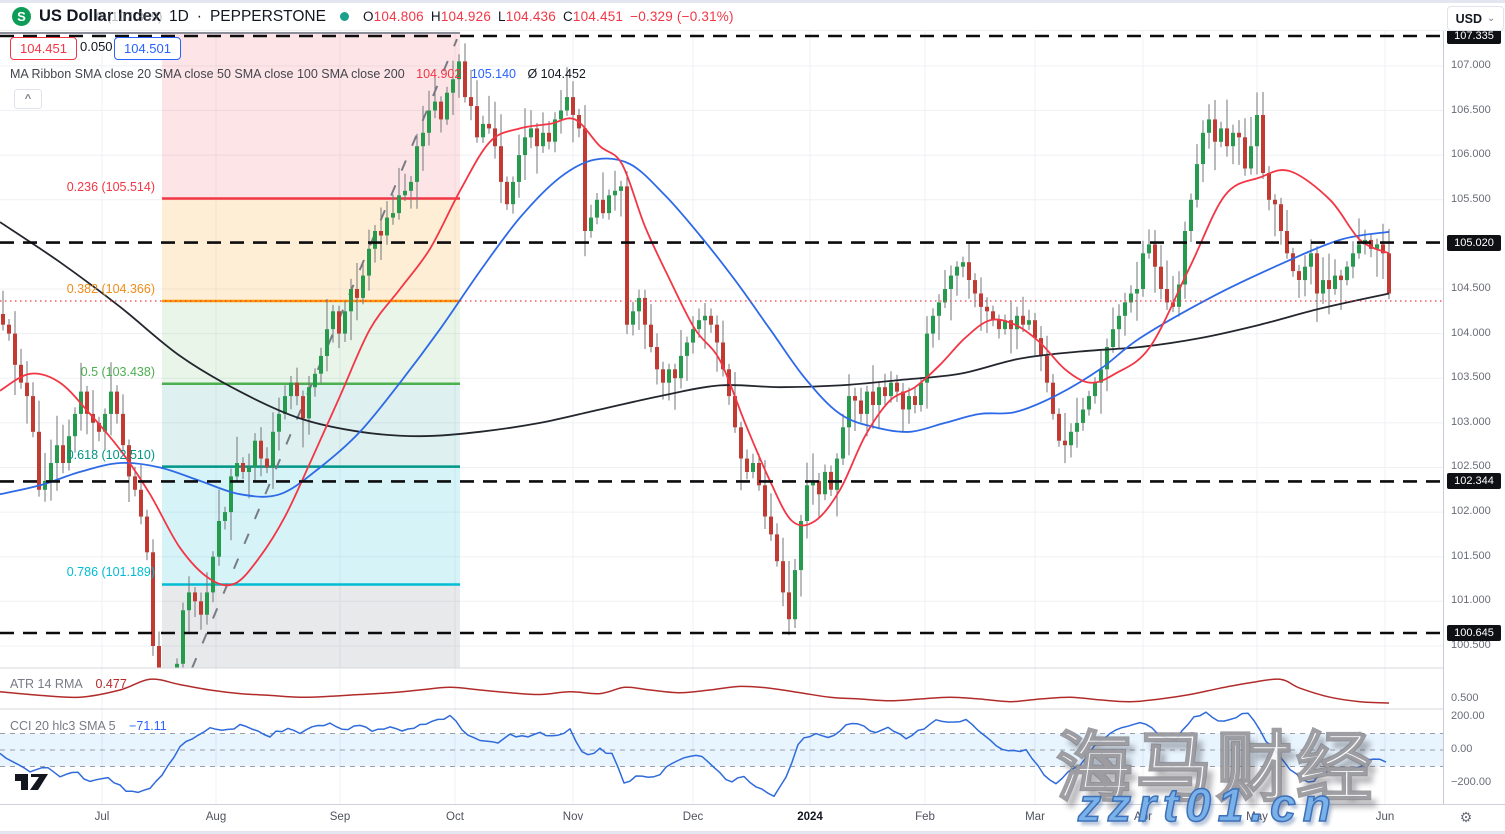 This screenshot has width=1505, height=834. Describe the element at coordinates (439, 74) in the screenshot. I see `ma-ribbon-value-1: 104.902` at that location.